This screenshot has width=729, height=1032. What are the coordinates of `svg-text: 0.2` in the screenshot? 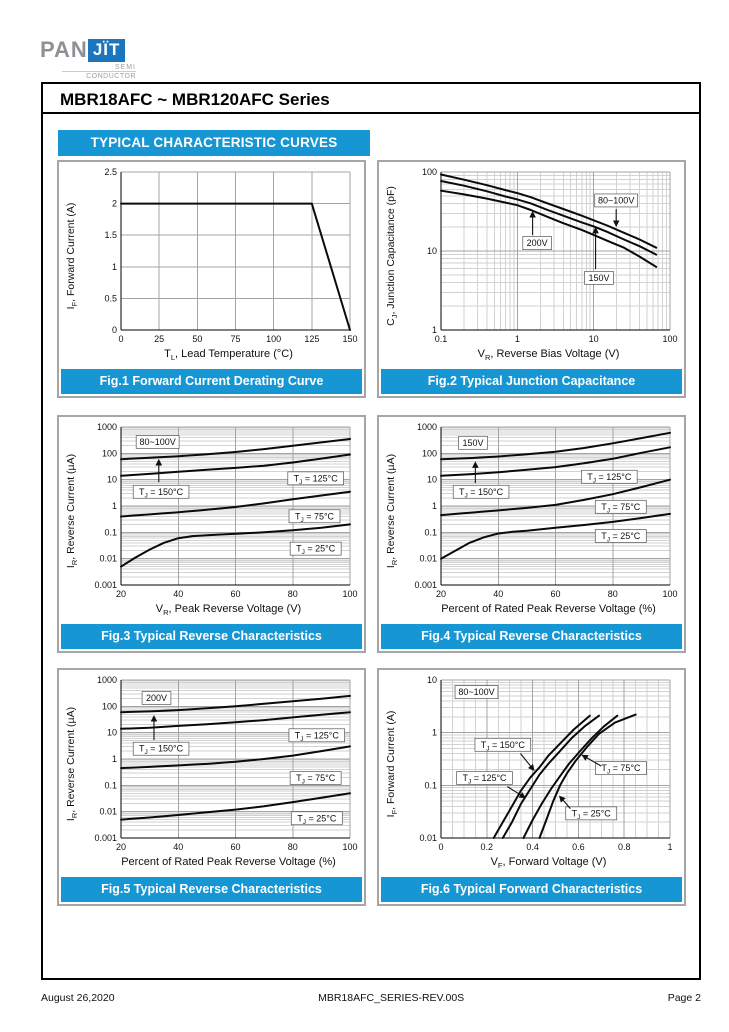 It's located at (487, 847).